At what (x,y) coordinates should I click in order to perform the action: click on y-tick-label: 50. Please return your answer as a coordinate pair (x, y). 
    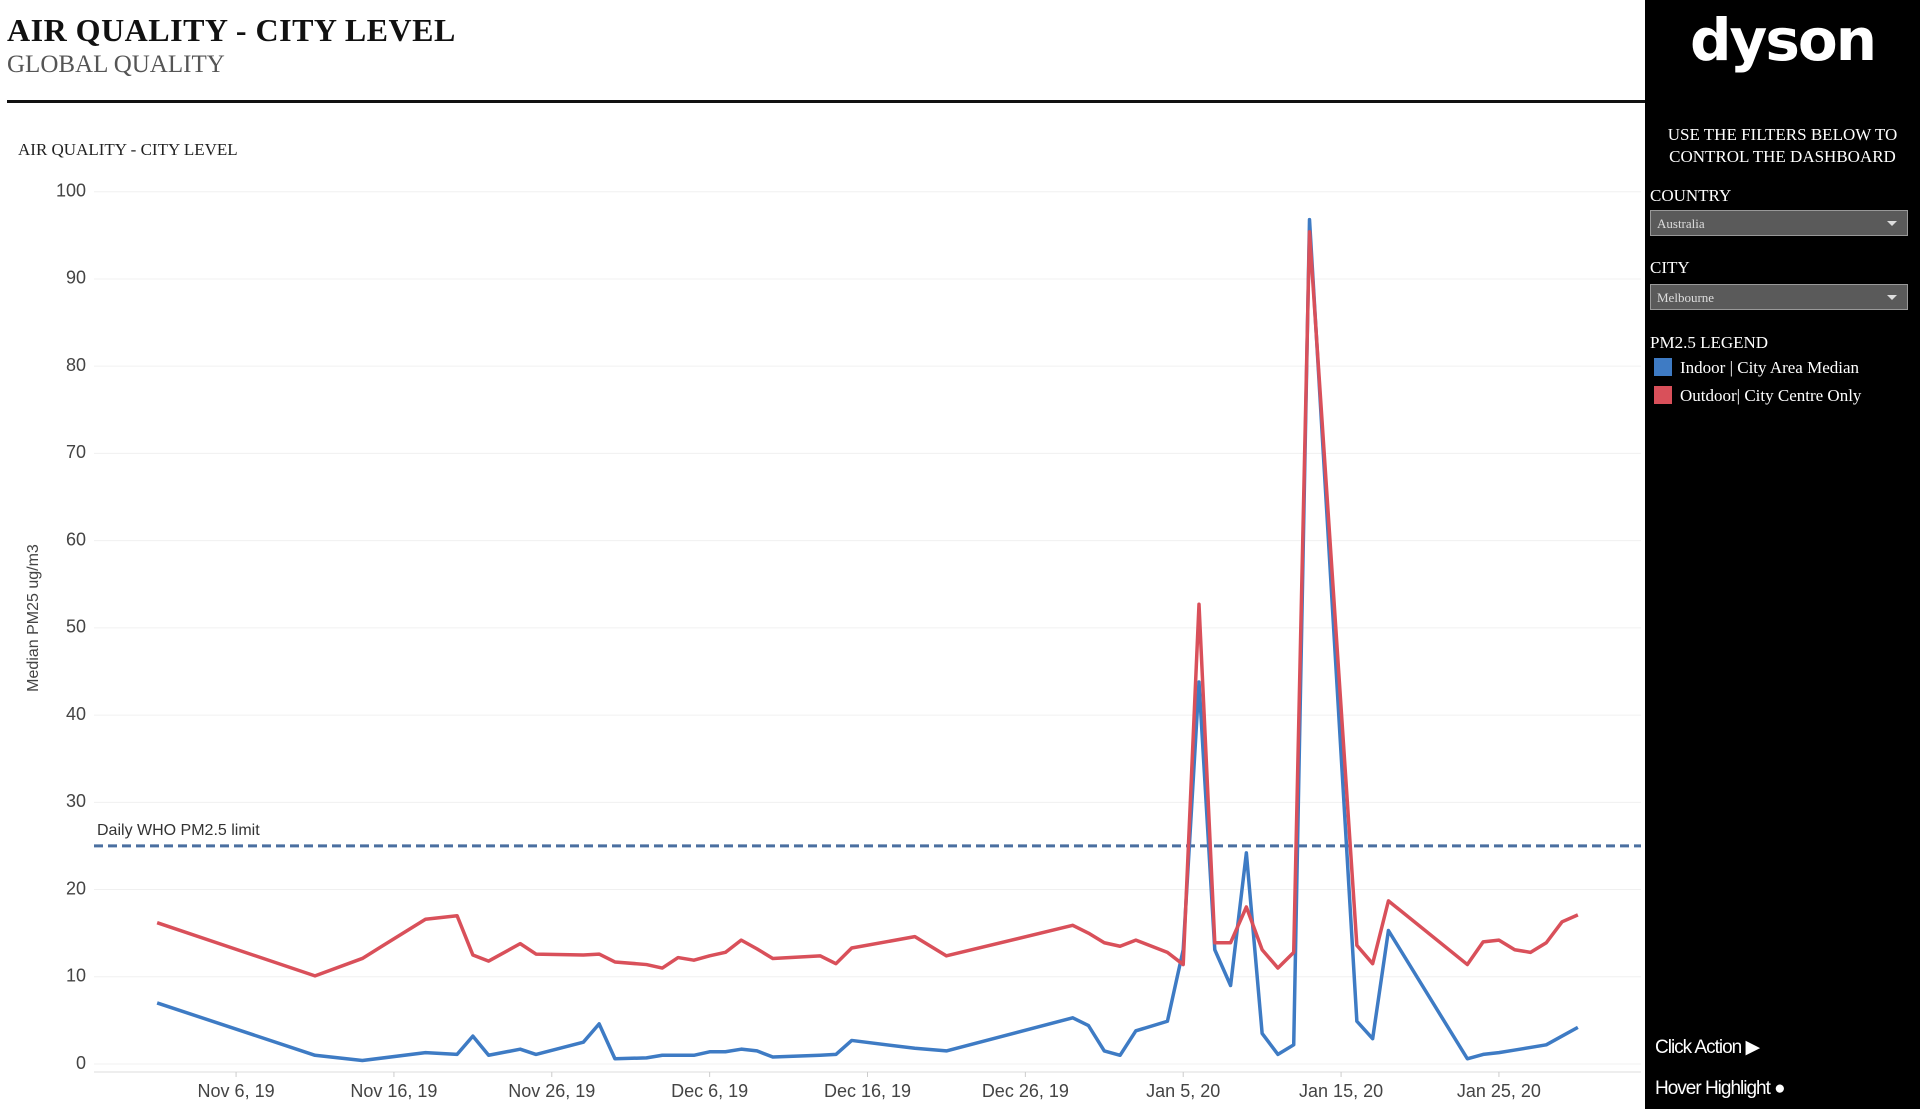
    Looking at the image, I should click on (76, 627).